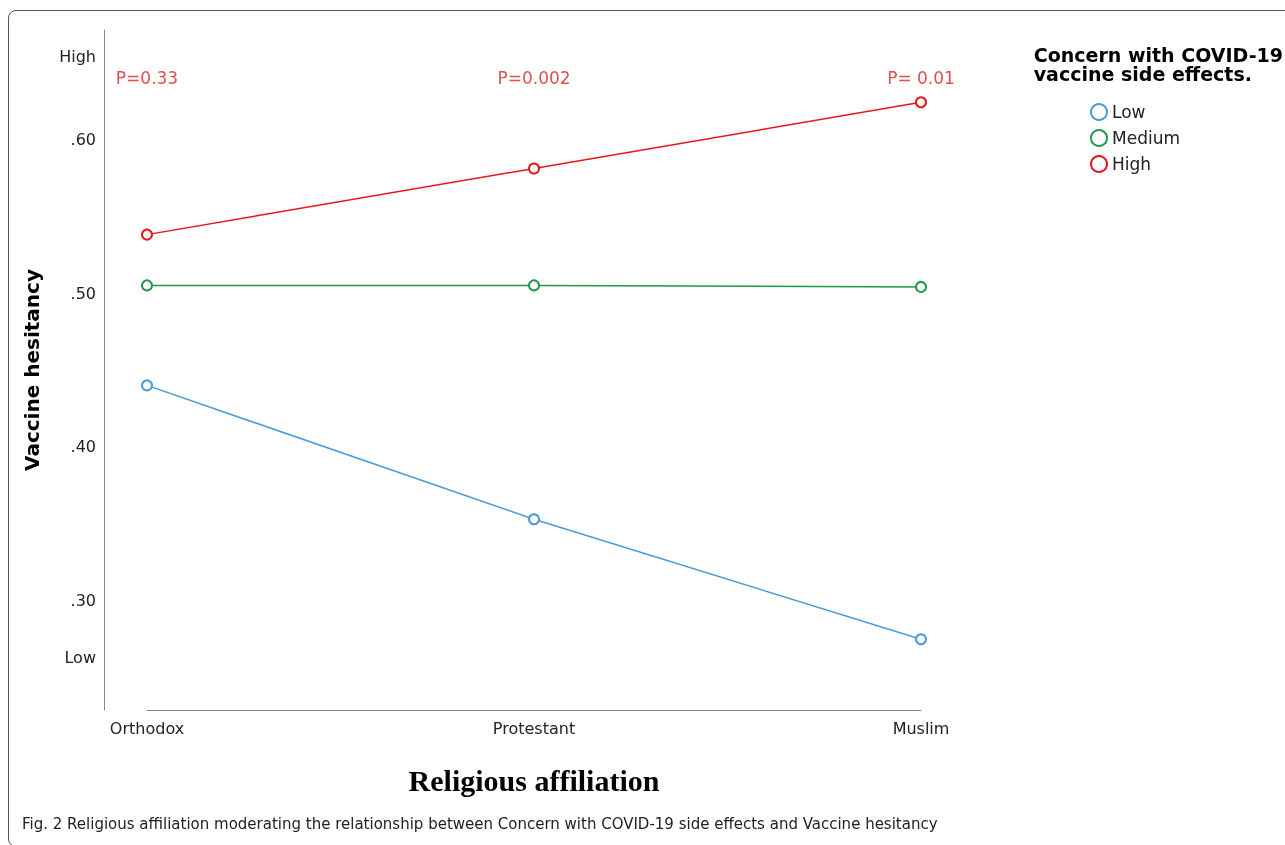 The image size is (1285, 845). What do you see at coordinates (1129, 112) in the screenshot?
I see `legend-label: Low` at bounding box center [1129, 112].